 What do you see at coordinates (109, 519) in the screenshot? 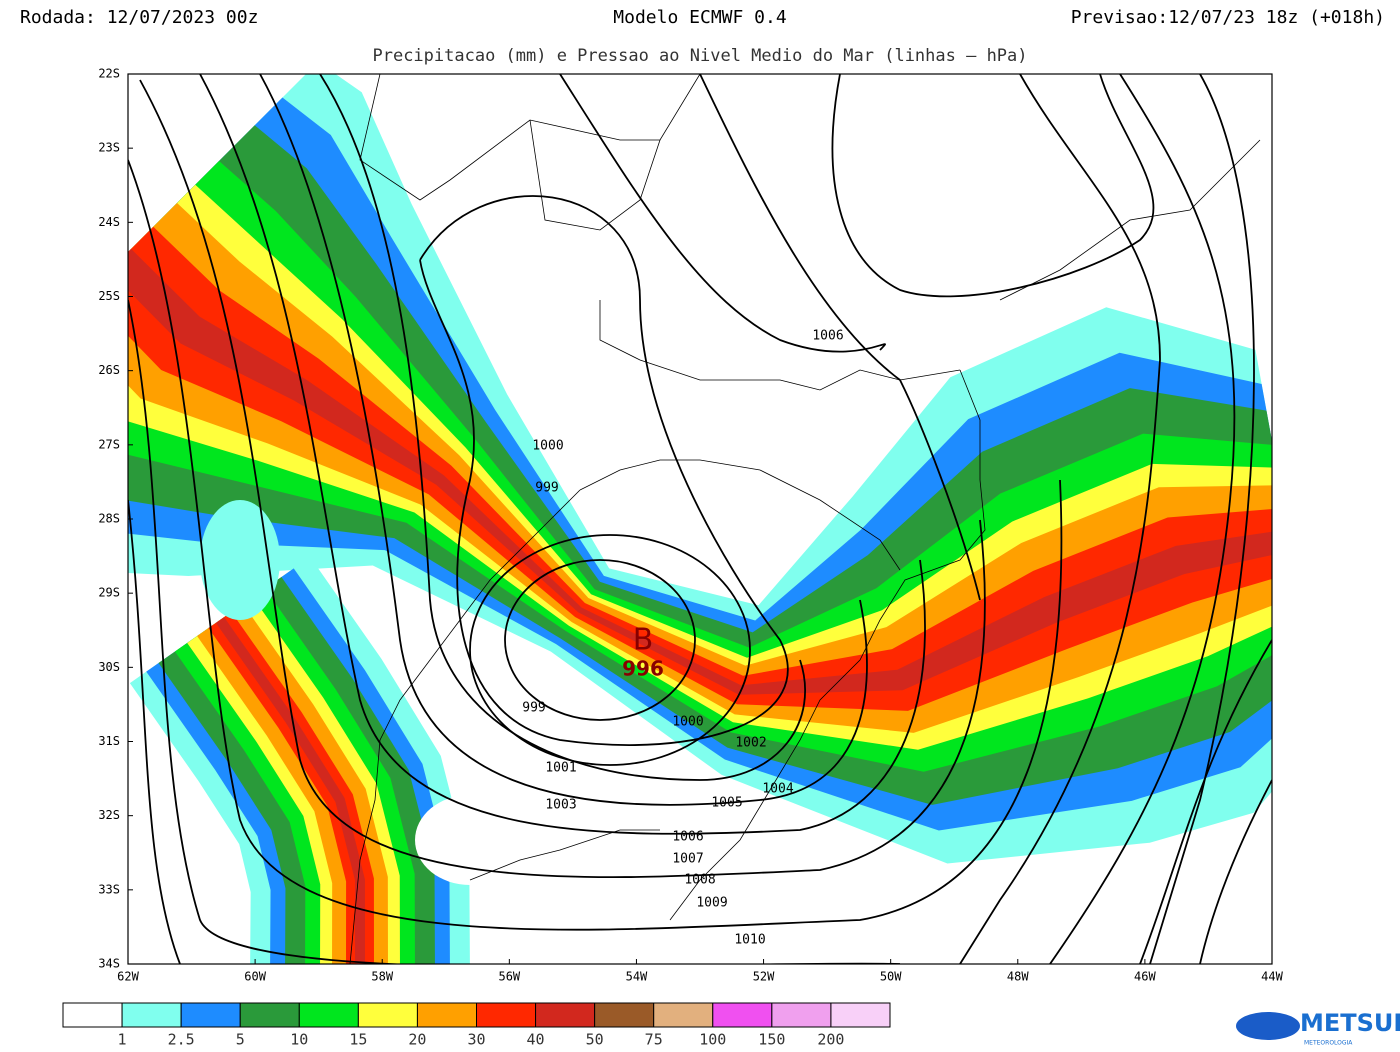
I see `lat-label: 28S` at bounding box center [109, 519].